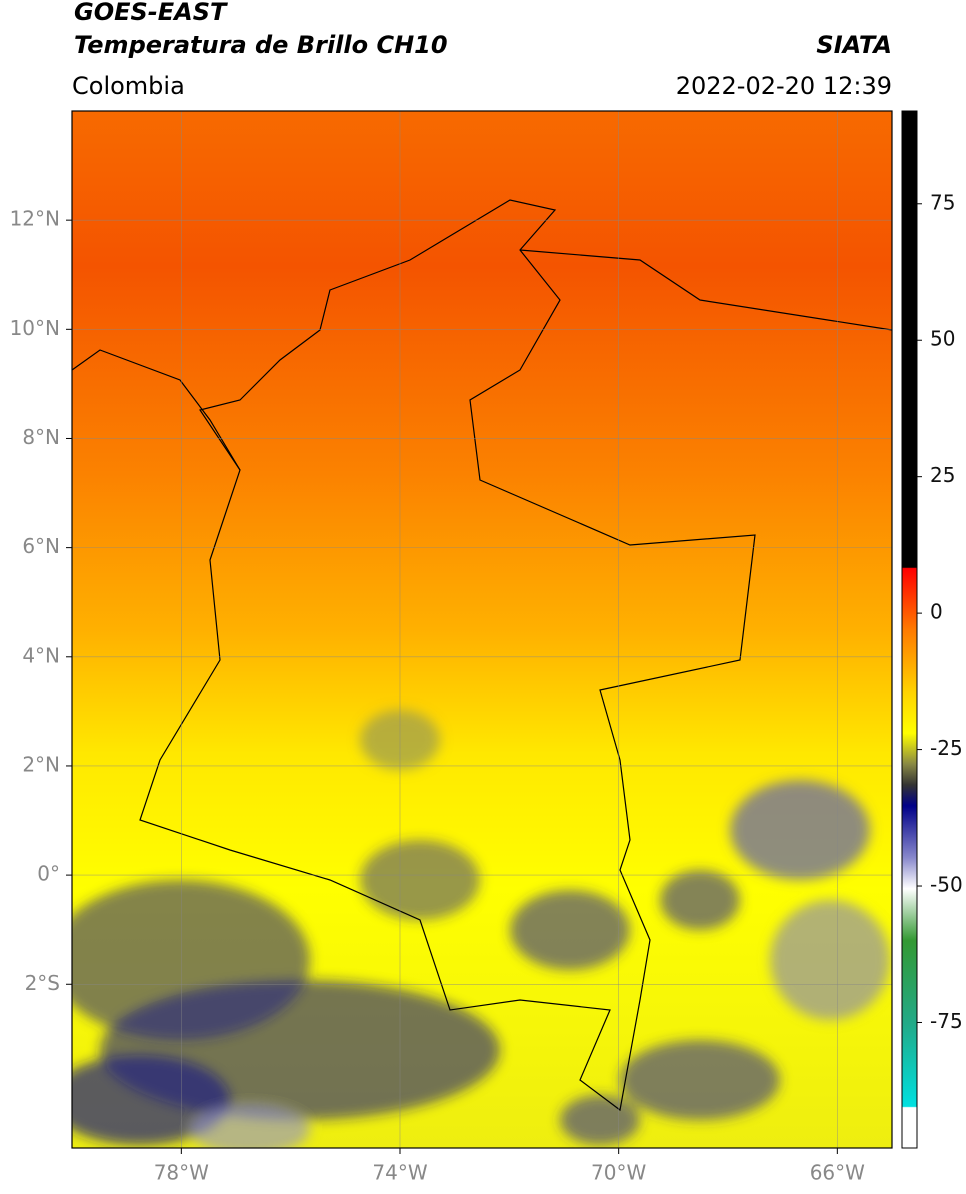 Image resolution: width=966 pixels, height=1194 pixels. Describe the element at coordinates (399, 1173) in the screenshot. I see `x-tick-label: 74°W` at that location.